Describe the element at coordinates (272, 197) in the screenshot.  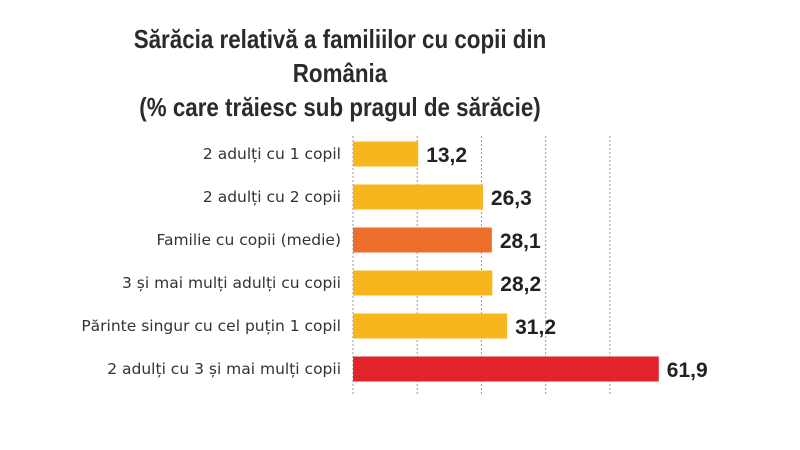
I see `category-label: 2 adulți cu 2 copii` at that location.